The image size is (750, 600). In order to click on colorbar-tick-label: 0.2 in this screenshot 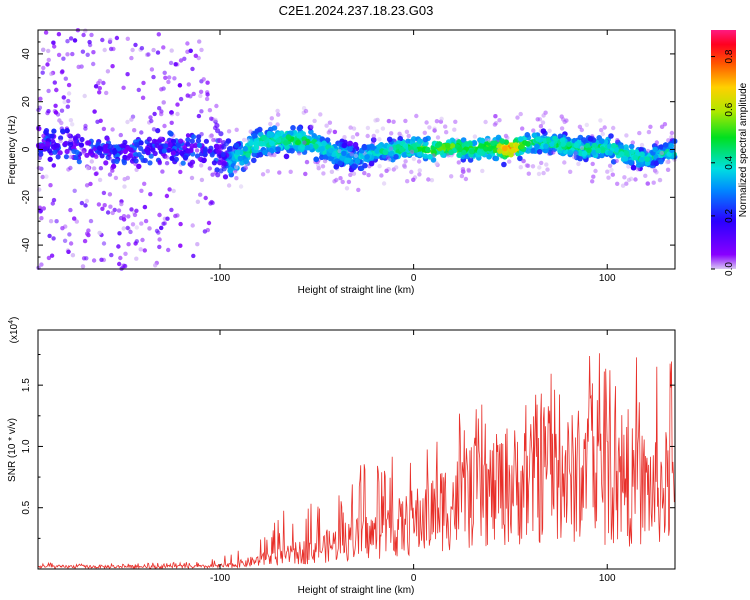, I will do `click(729, 216)`.